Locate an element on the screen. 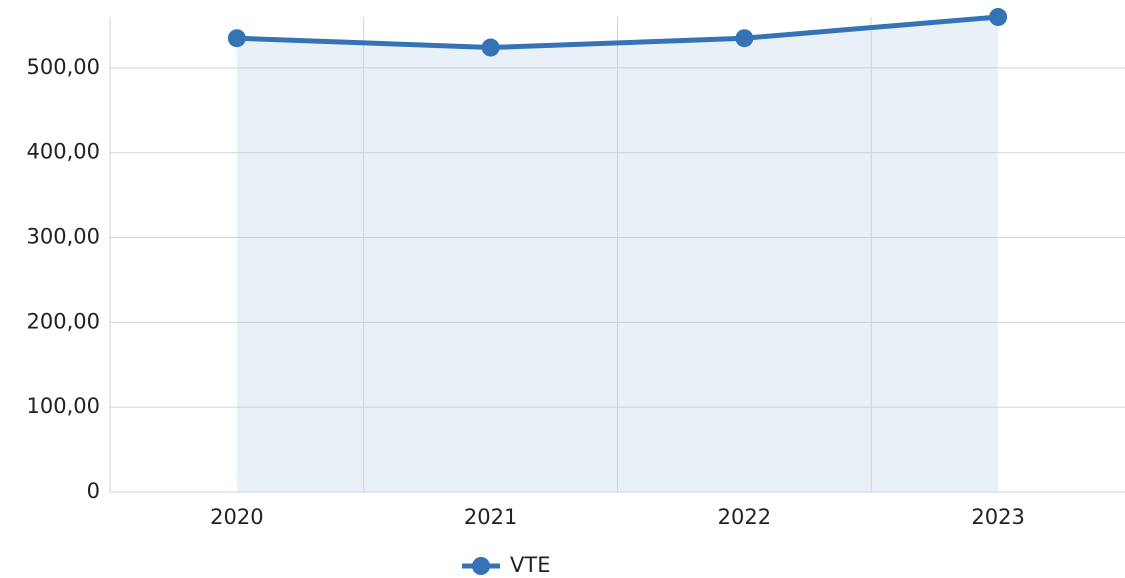 This screenshot has width=1125, height=578. legend-label: VTE is located at coordinates (530, 565).